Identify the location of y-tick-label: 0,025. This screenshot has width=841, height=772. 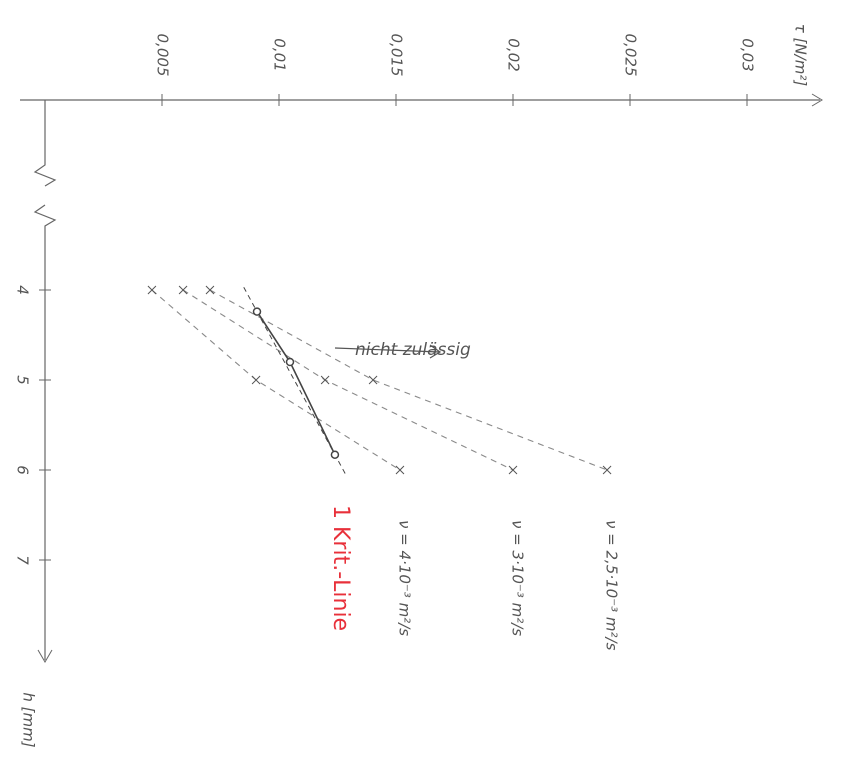
(631, 55).